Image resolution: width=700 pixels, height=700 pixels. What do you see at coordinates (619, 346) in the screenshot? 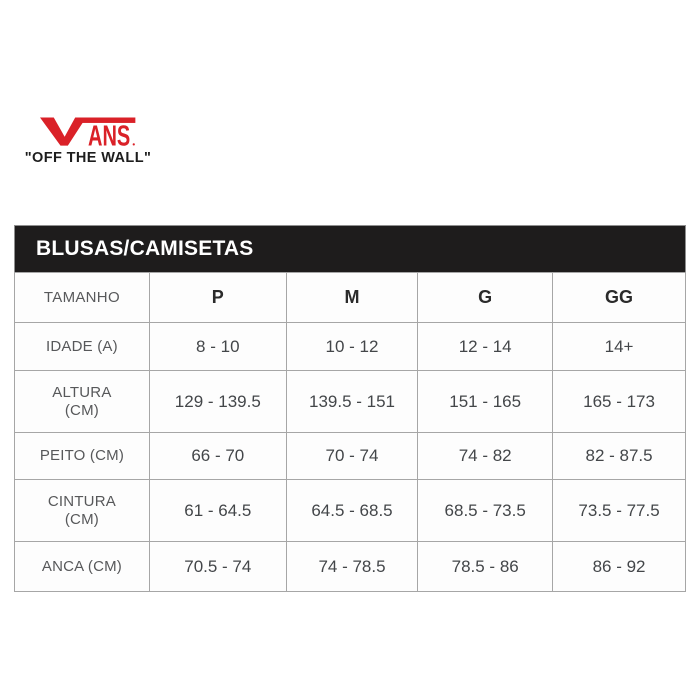
I see `cell: 14+` at bounding box center [619, 346].